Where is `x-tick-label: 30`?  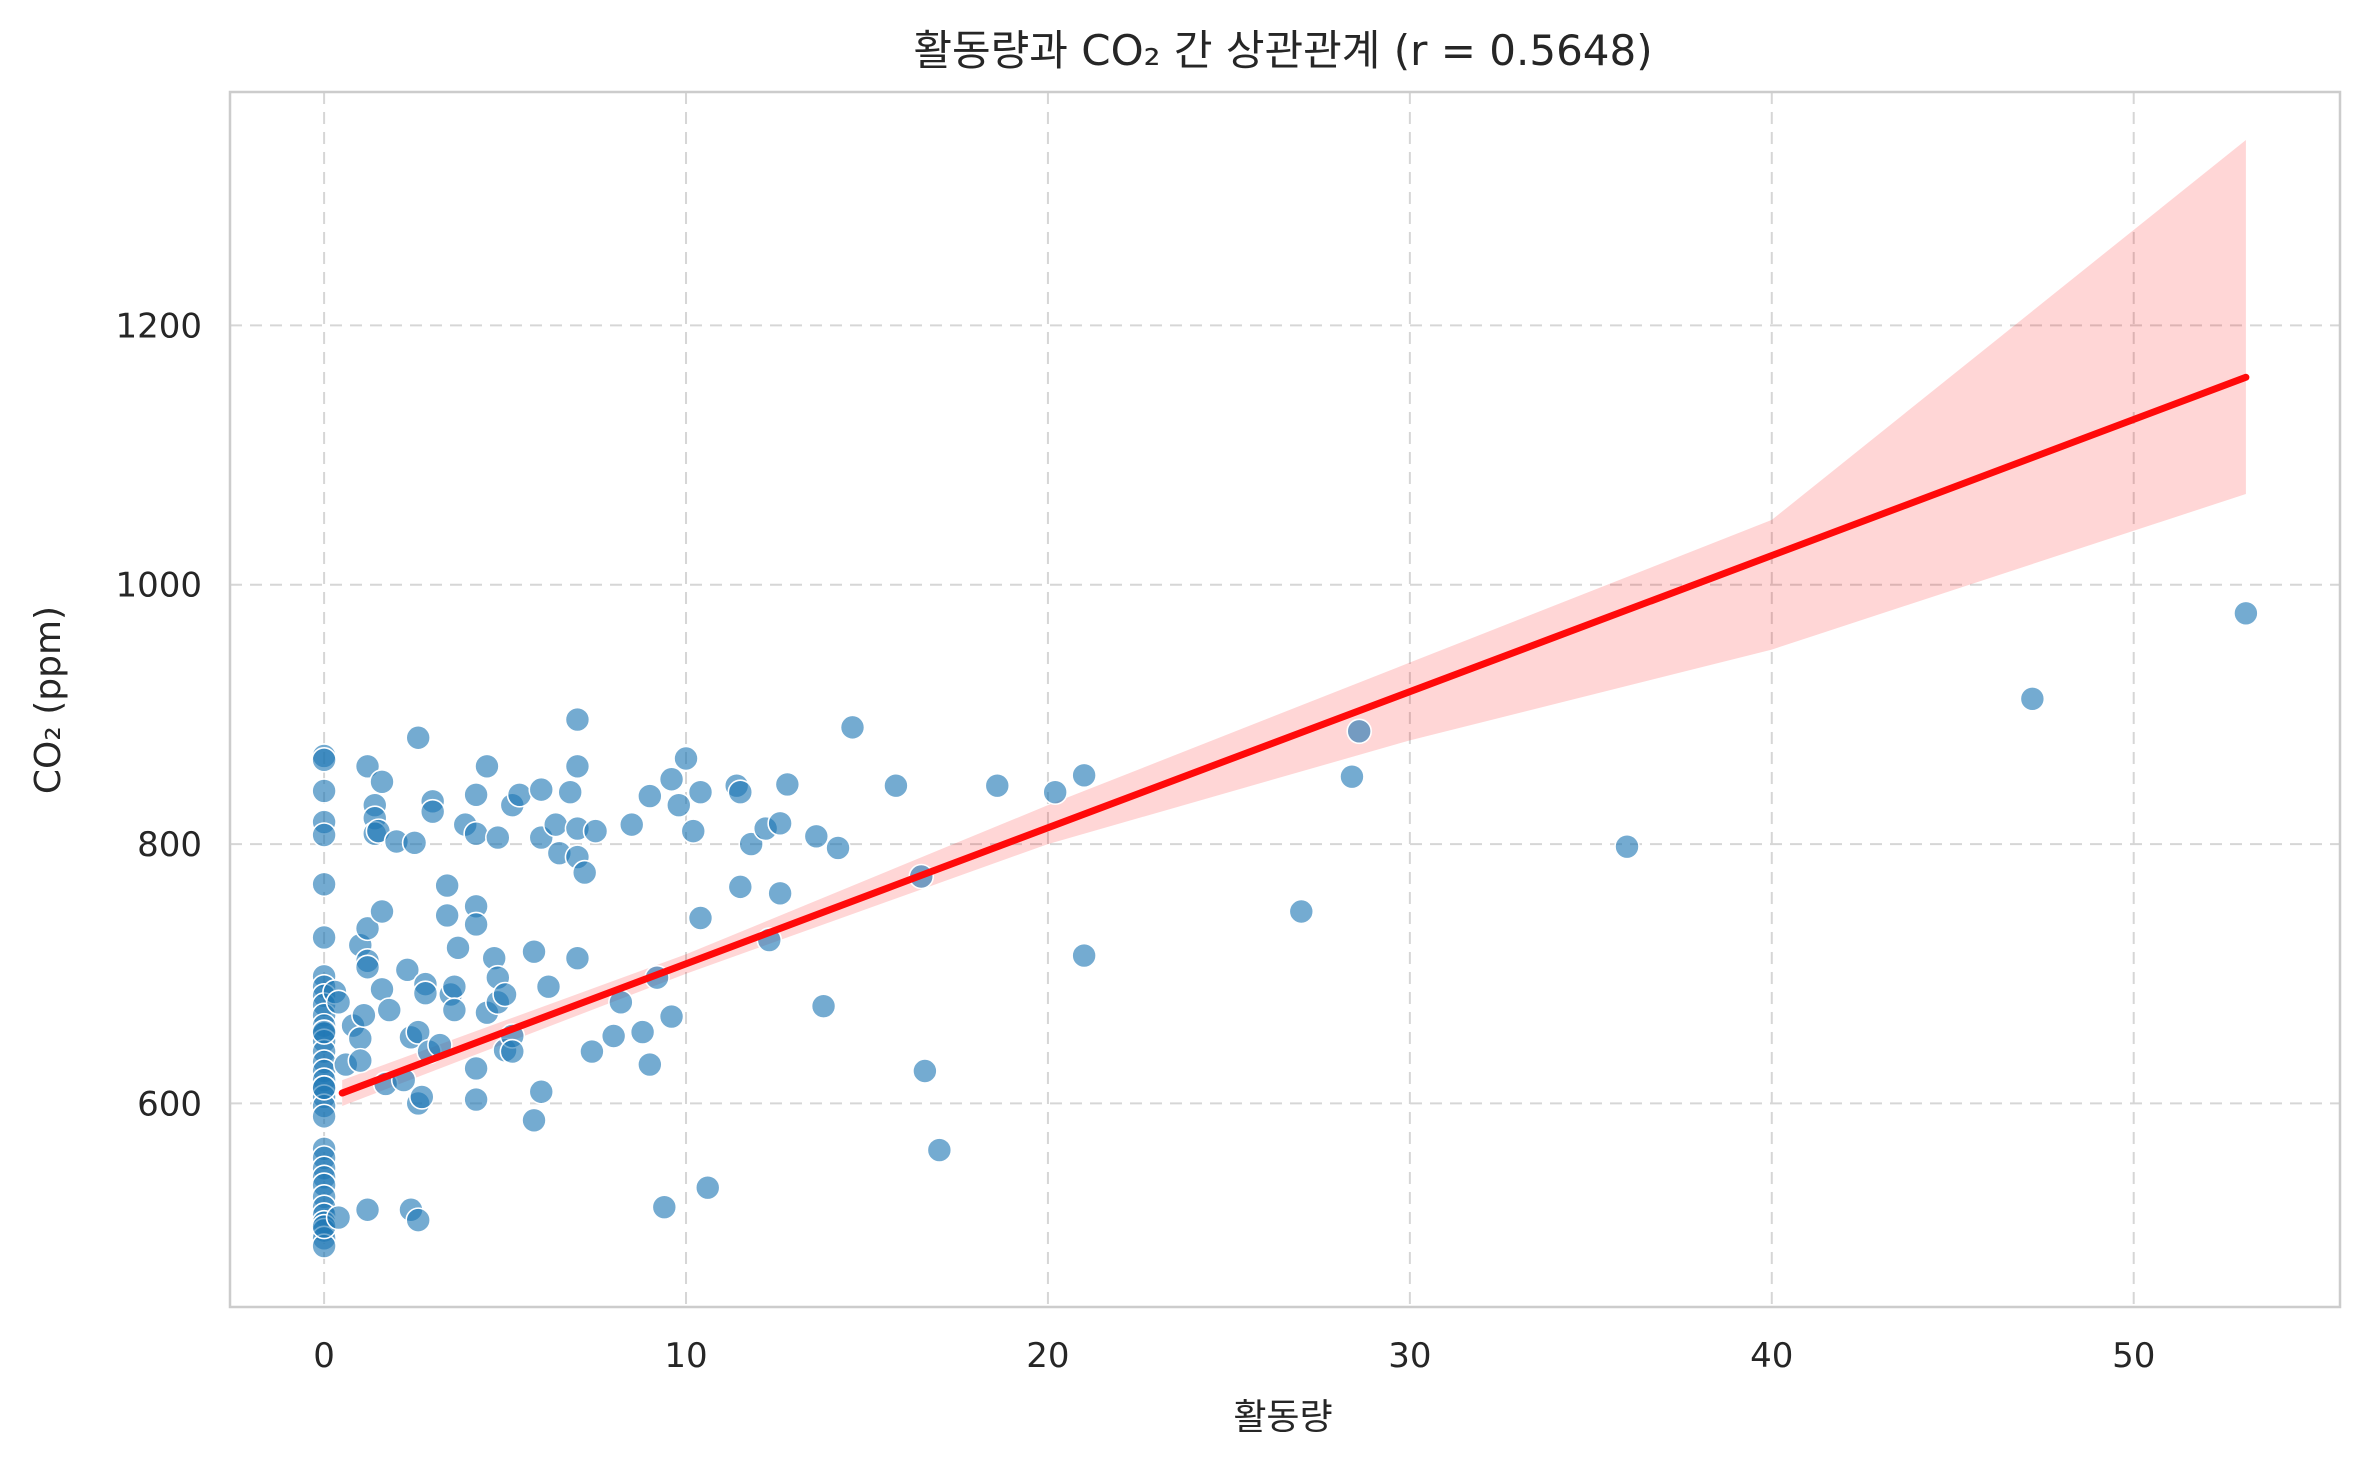
x-tick-label: 30 is located at coordinates (1409, 1356).